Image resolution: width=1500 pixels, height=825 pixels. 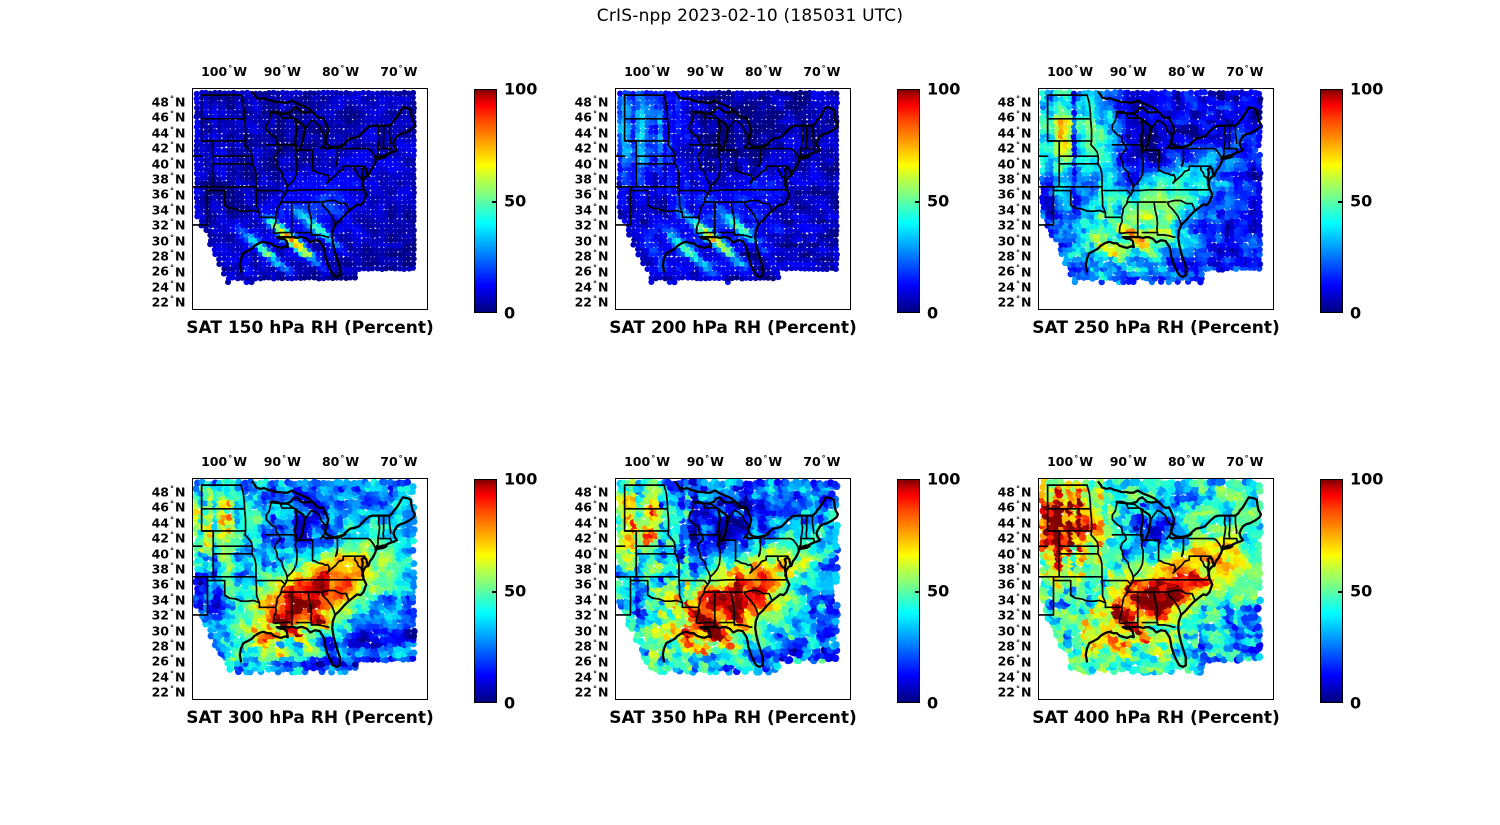 I want to click on lat-tick-label: 22°N, so click(x=168, y=302).